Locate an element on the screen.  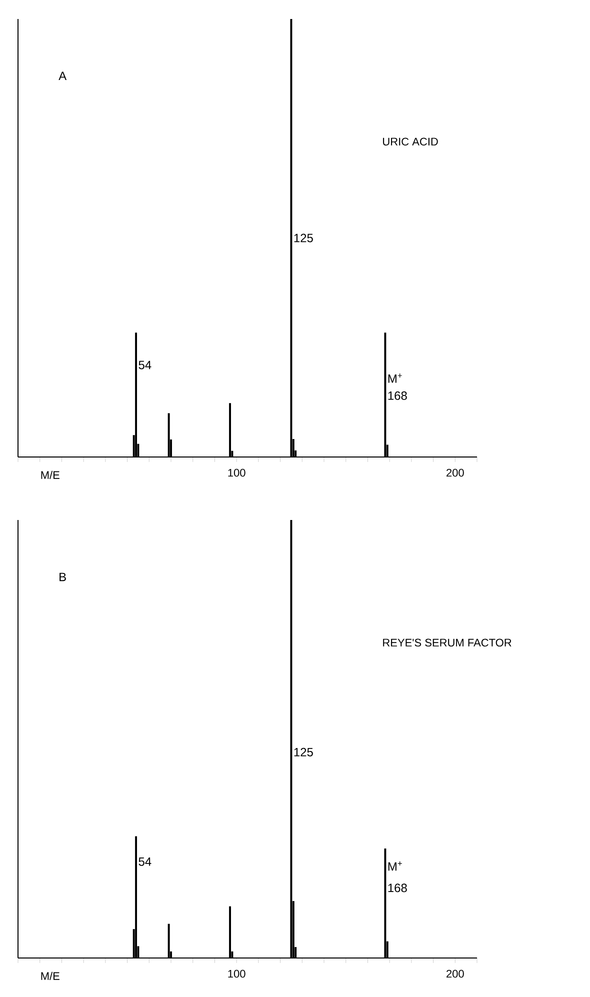
text: URIC ACID is located at coordinates (410, 142).